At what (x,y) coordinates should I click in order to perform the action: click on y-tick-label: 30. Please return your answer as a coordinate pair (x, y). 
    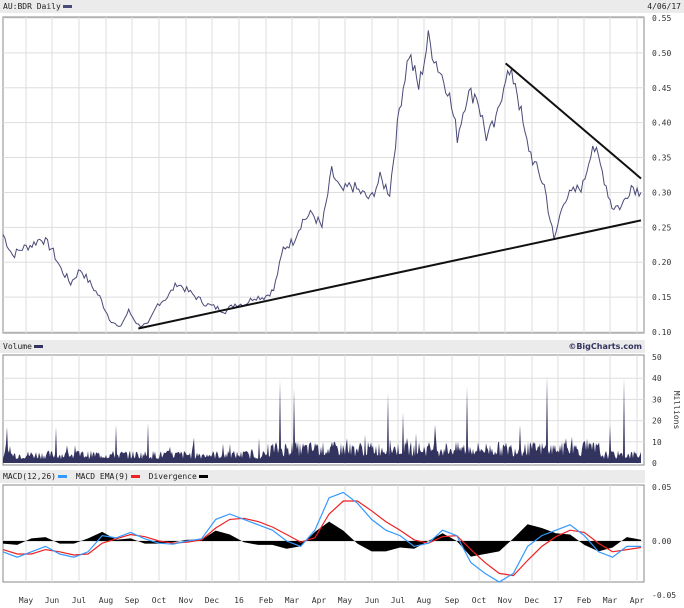
    Looking at the image, I should click on (657, 399).